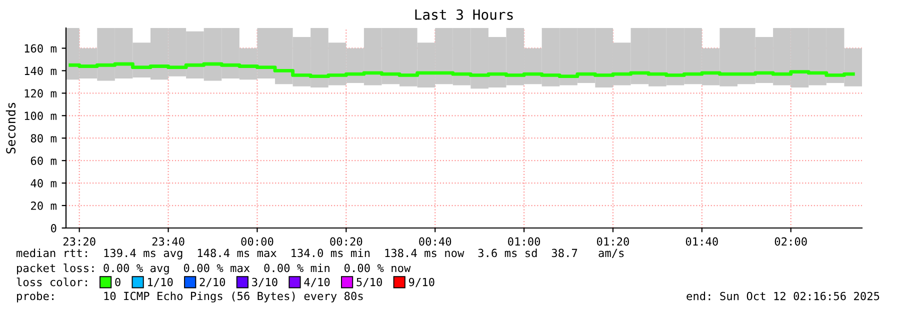 This screenshot has width=897, height=310. Describe the element at coordinates (464, 14) in the screenshot. I see `chart-title: Last 3 Hours` at that location.